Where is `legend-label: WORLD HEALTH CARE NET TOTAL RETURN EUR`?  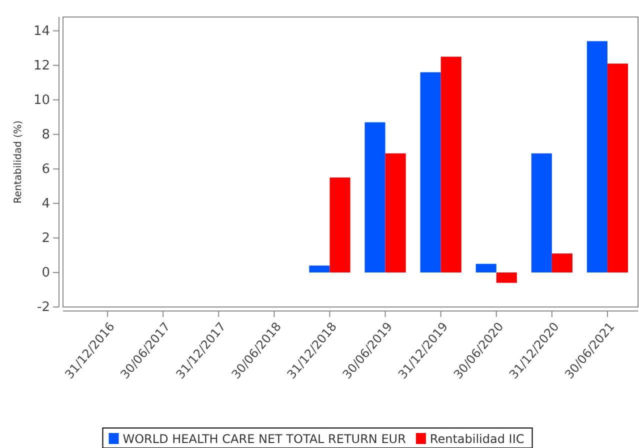
legend-label: WORLD HEALTH CARE NET TOTAL RETURN EUR is located at coordinates (264, 439).